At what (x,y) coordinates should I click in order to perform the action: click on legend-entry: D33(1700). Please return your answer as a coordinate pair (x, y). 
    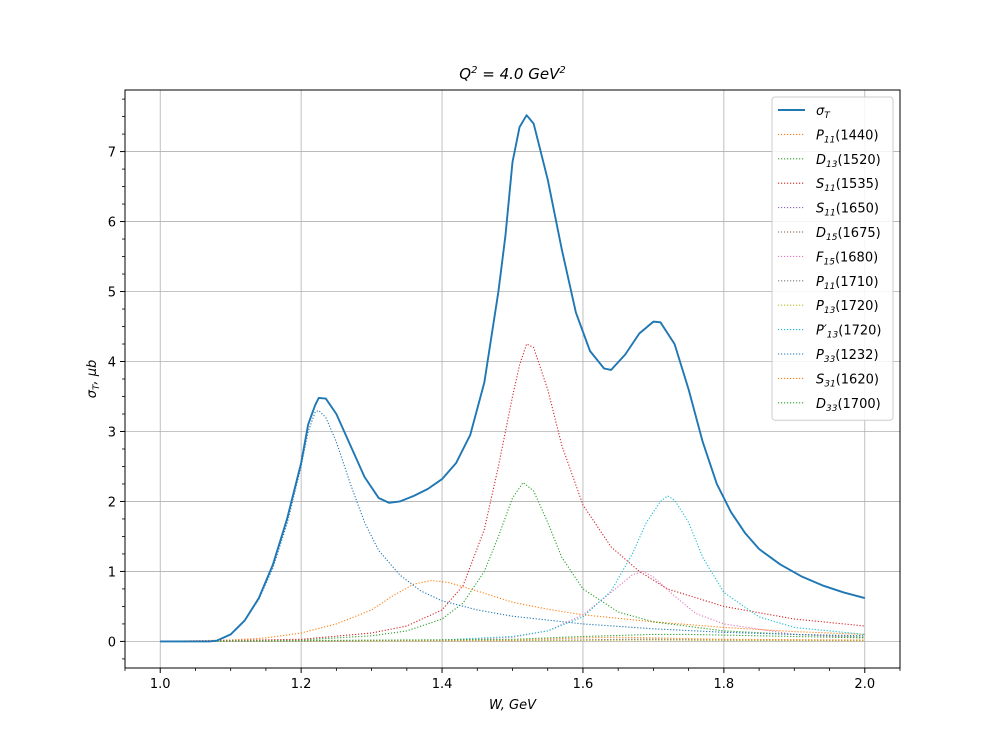
    Looking at the image, I should click on (848, 405).